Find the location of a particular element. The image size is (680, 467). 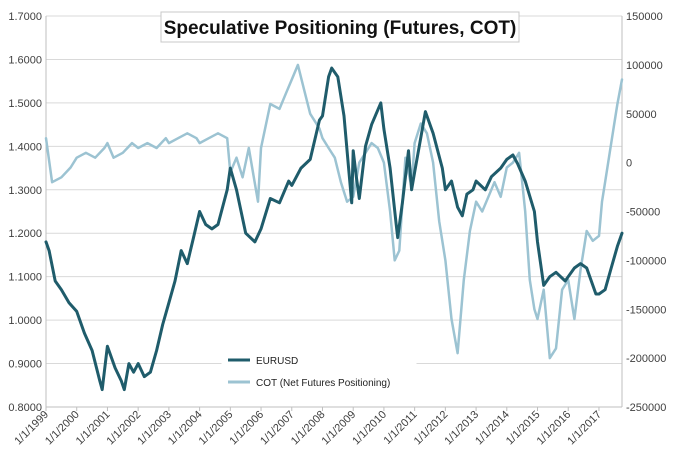

legend-label-cot: COT (Net Futures Positioning) is located at coordinates (323, 383).